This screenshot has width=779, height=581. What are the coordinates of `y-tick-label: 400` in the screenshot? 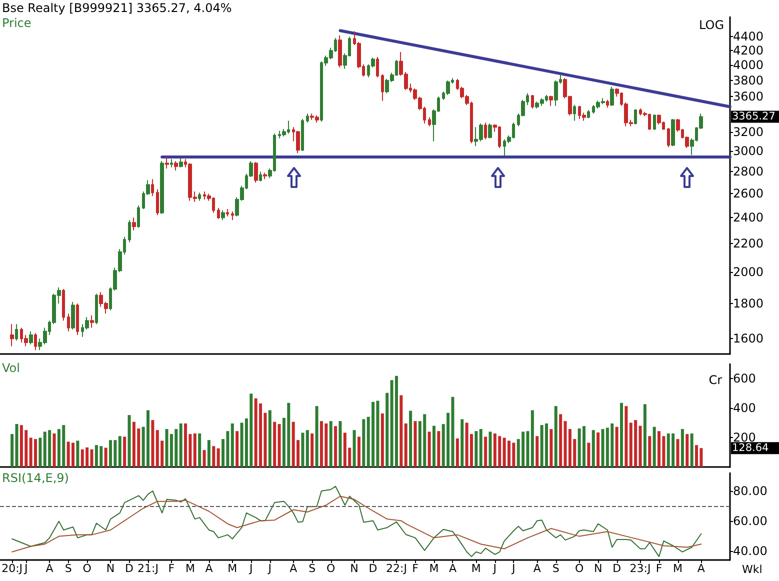 It's located at (744, 408).